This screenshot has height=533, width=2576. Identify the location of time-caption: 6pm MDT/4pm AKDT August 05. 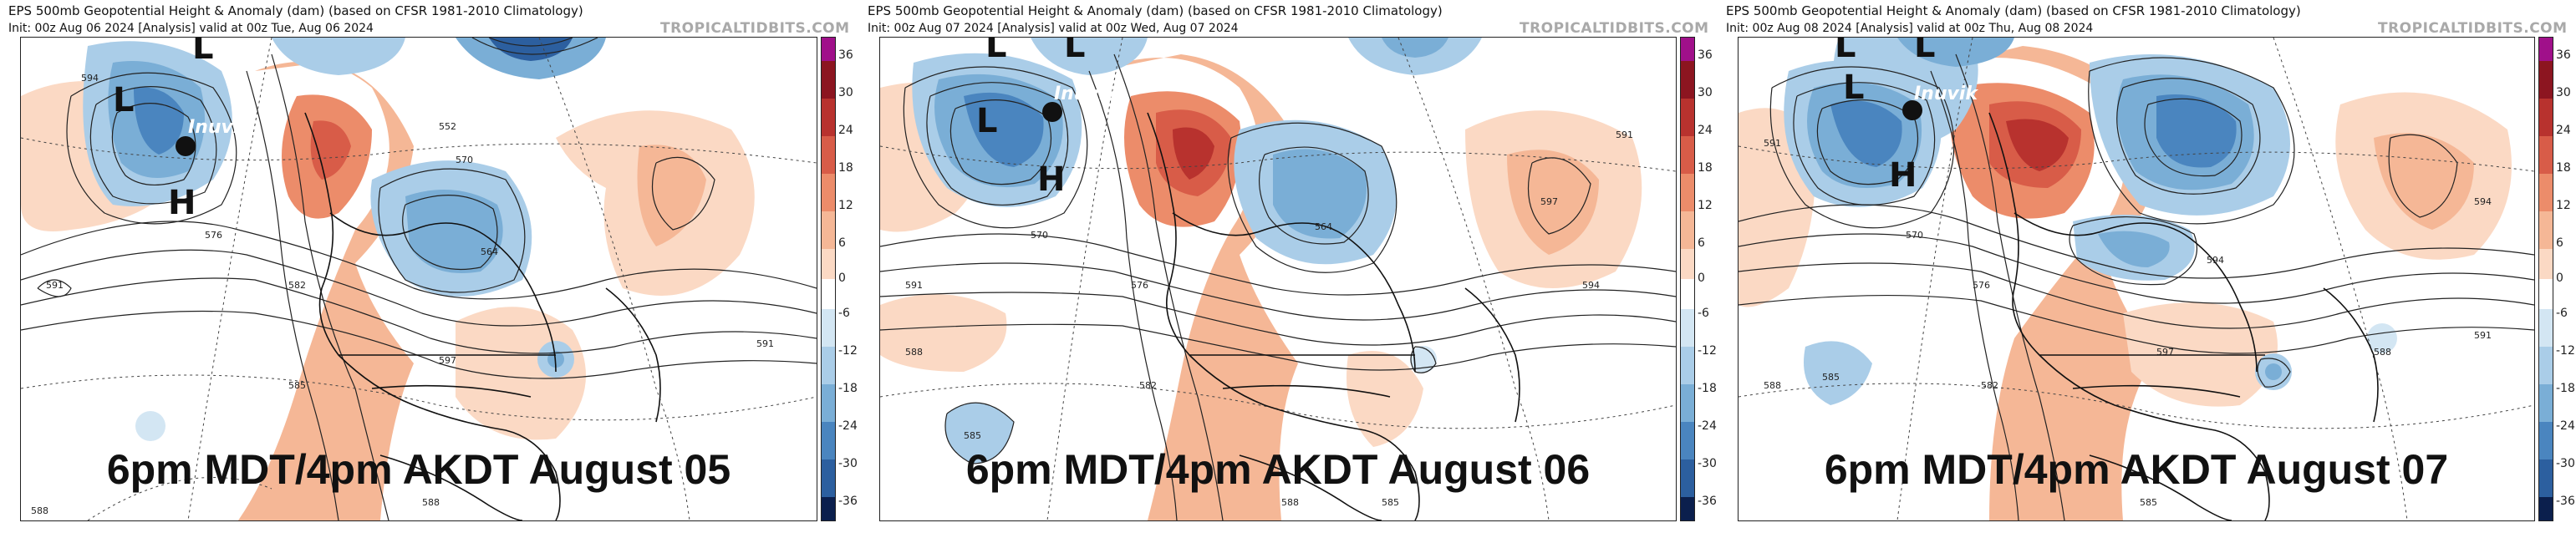
(418, 469).